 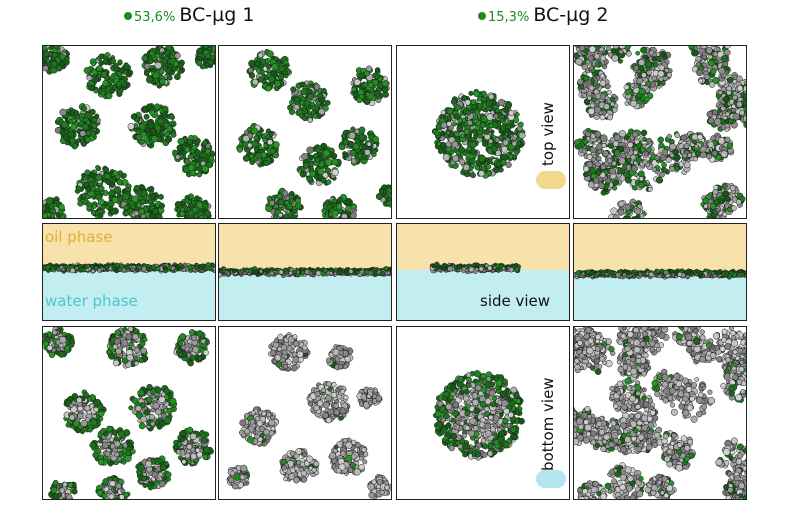 I want to click on header-bcmug1: 53,6% BC-µg 1, so click(x=189, y=15).